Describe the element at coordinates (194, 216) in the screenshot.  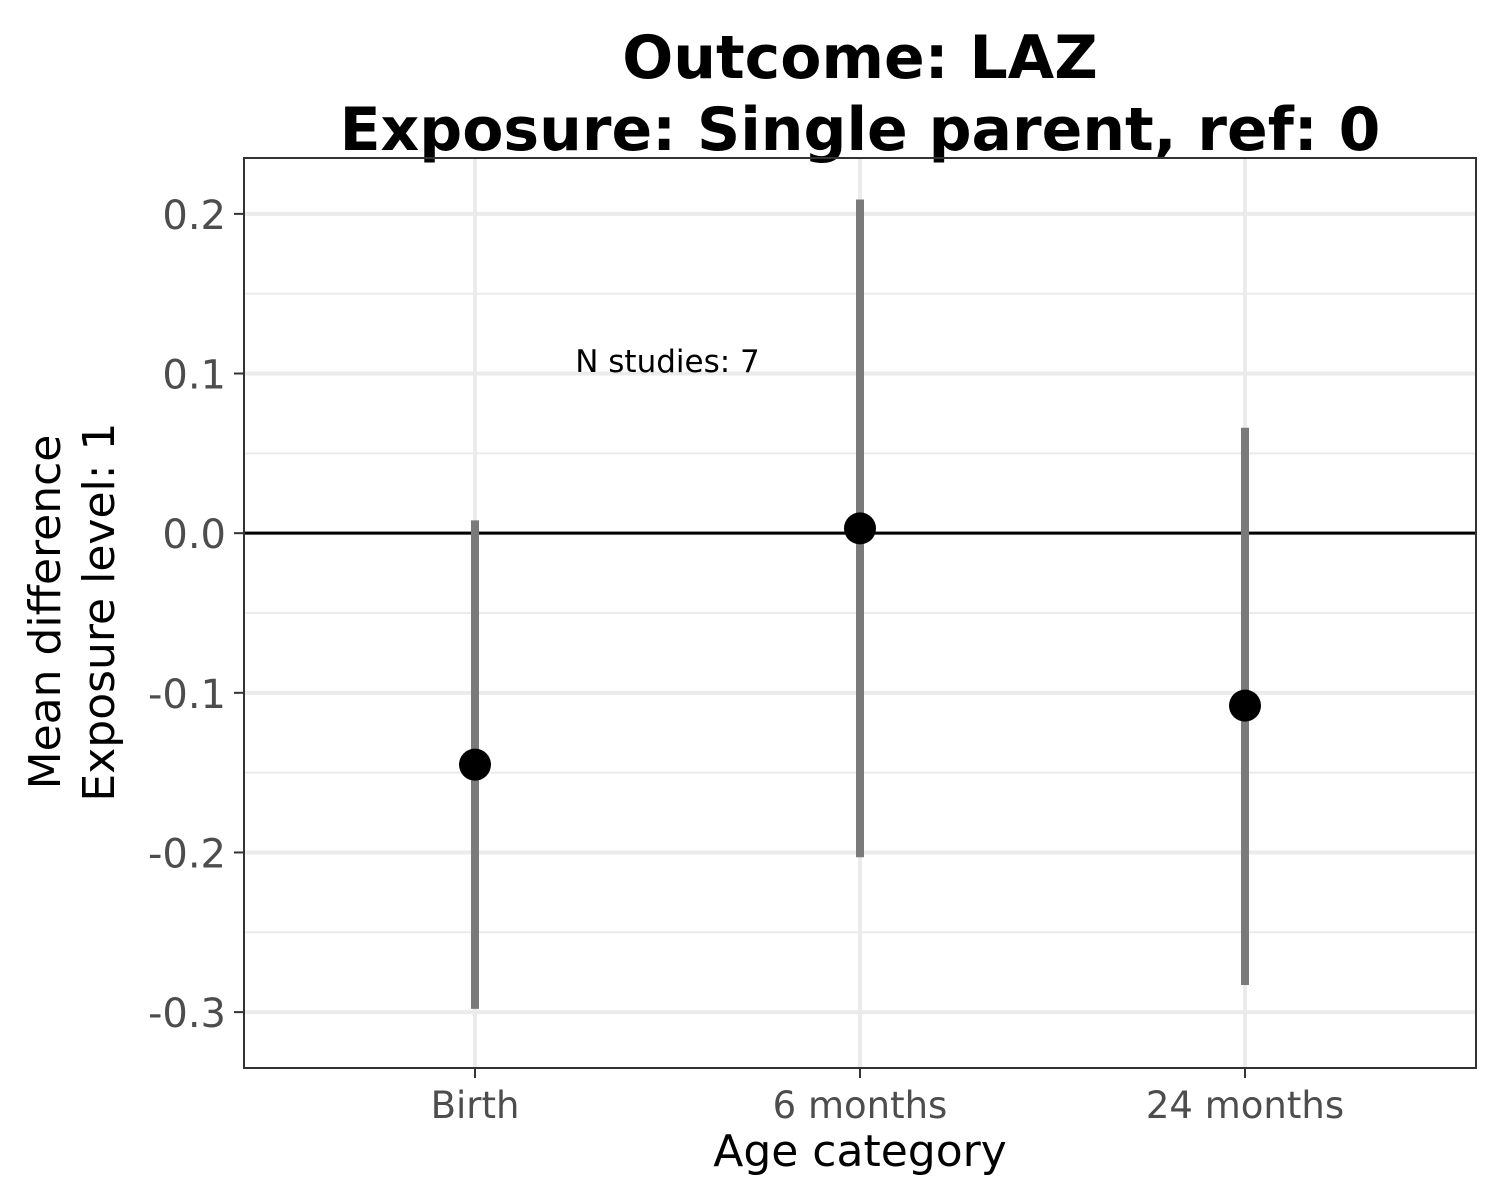
I see `y-tick-label: 0.2` at that location.